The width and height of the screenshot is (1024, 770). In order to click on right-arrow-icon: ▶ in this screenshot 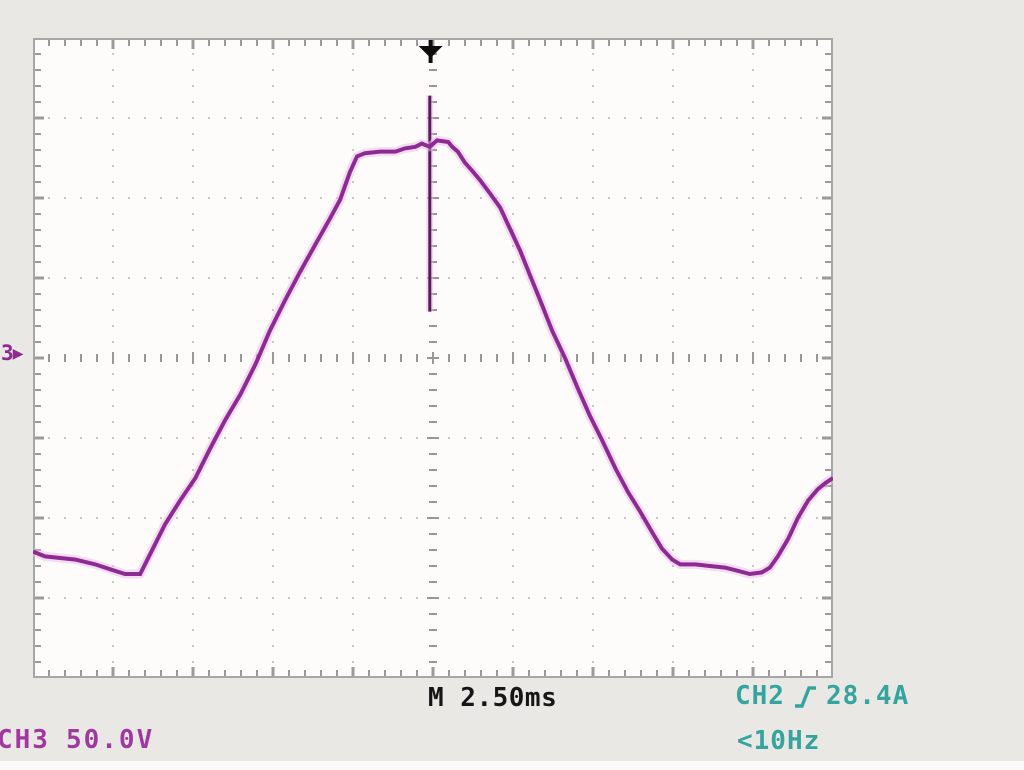, I will do `click(18, 353)`.